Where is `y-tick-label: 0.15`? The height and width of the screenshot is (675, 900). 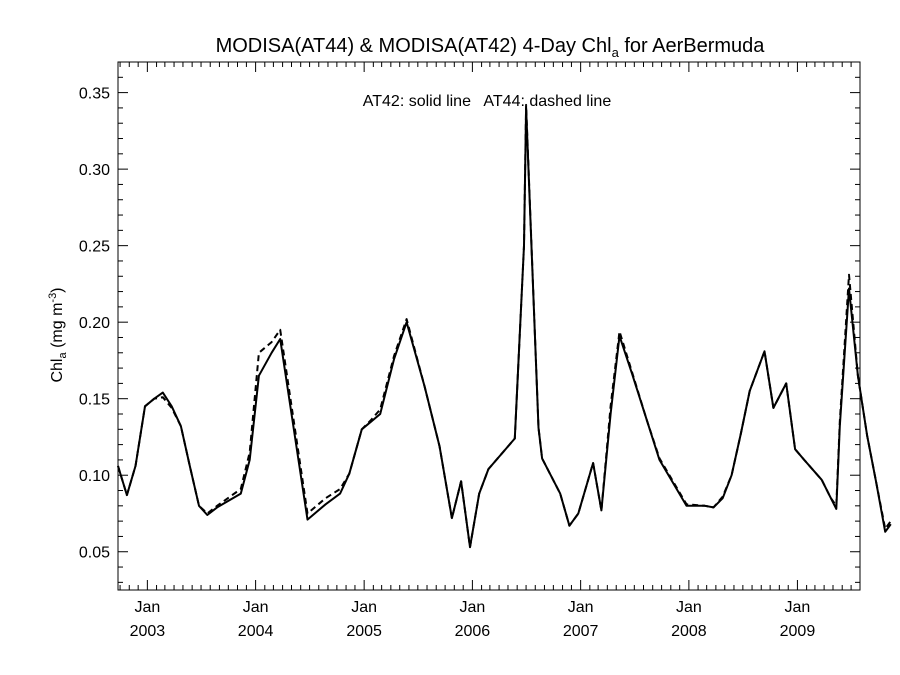
y-tick-label: 0.15 is located at coordinates (94, 400).